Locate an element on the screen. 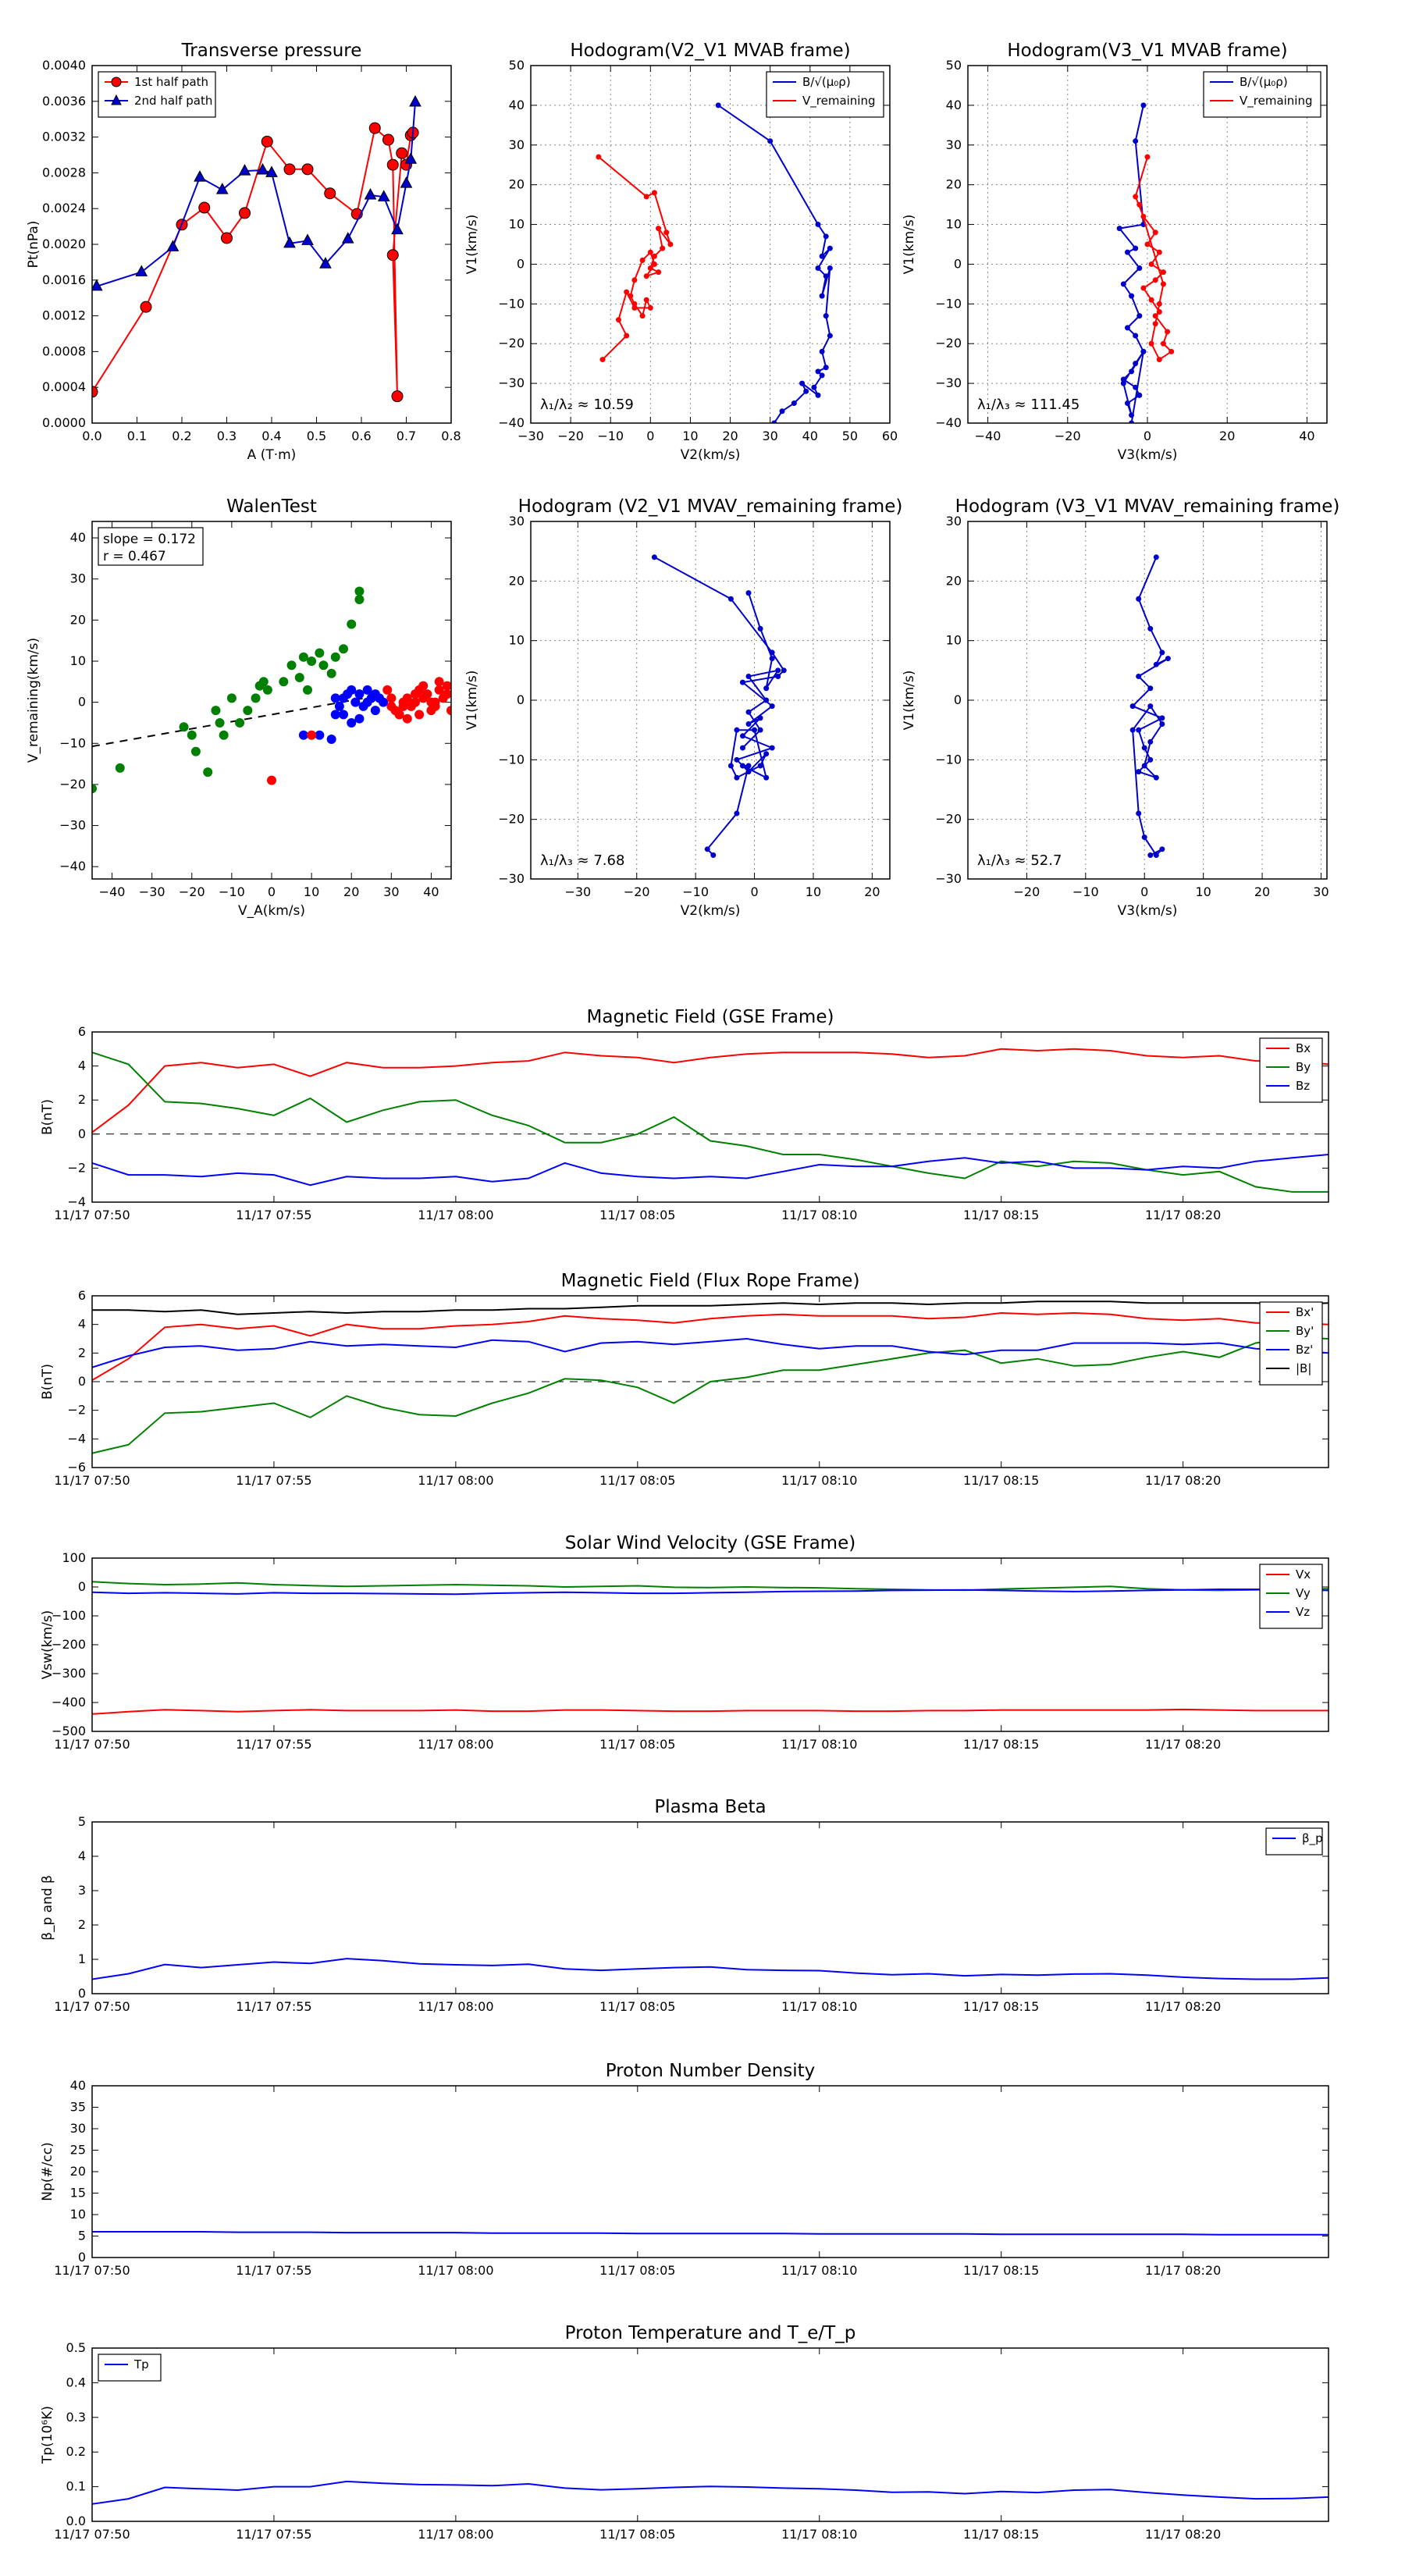 This screenshot has width=1405, height=2576. x-tick-label: 11/17 08:05 is located at coordinates (637, 1480).